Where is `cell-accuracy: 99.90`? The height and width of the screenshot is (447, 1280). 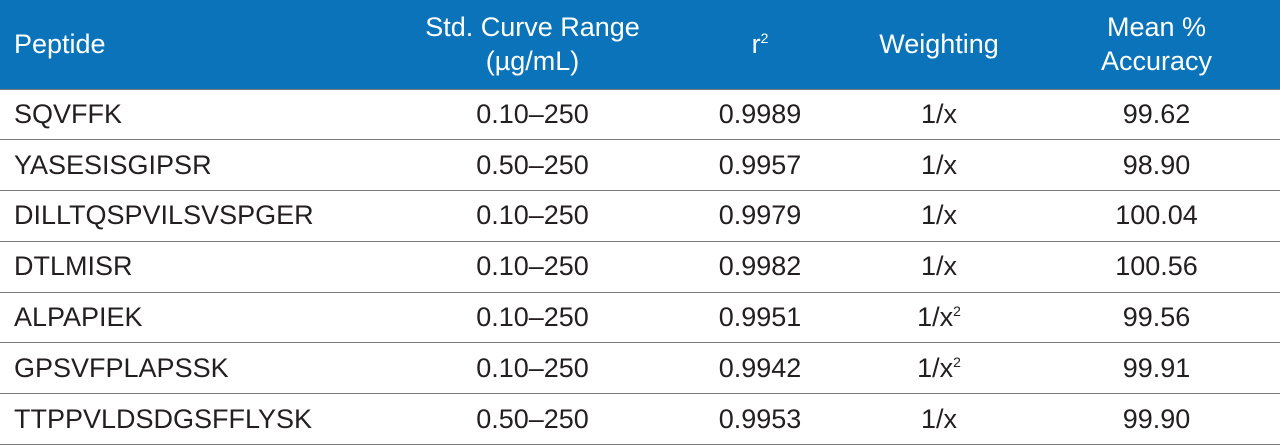
cell-accuracy: 99.90 is located at coordinates (1156, 418).